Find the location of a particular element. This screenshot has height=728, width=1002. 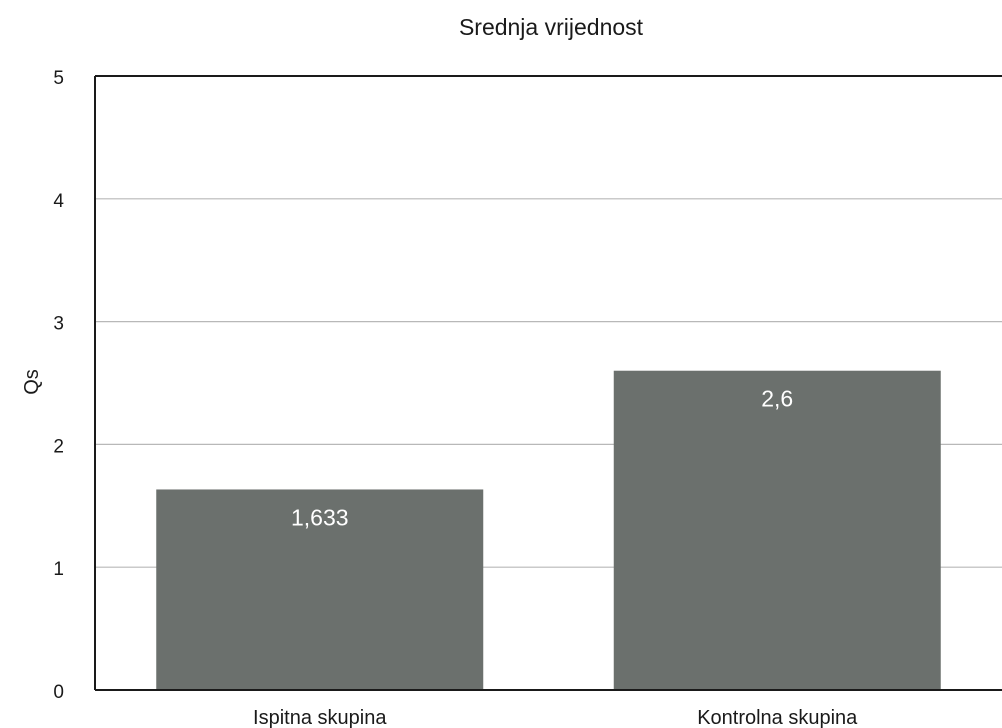

y-tick-label: 1 is located at coordinates (58, 569).